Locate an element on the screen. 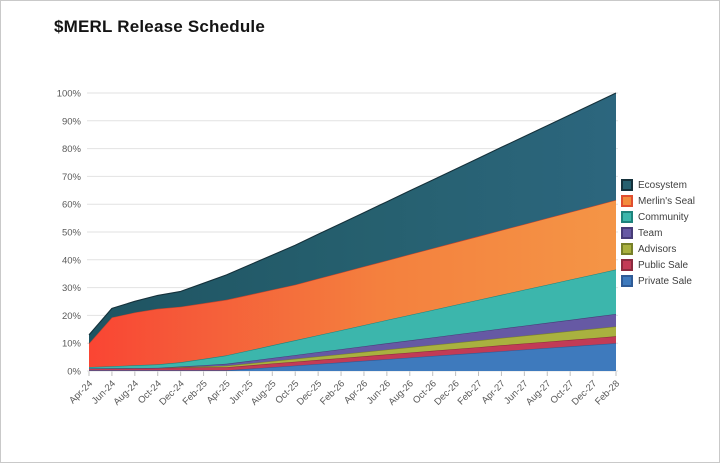 This screenshot has width=720, height=463. legend-label: Ecosystem is located at coordinates (662, 185).